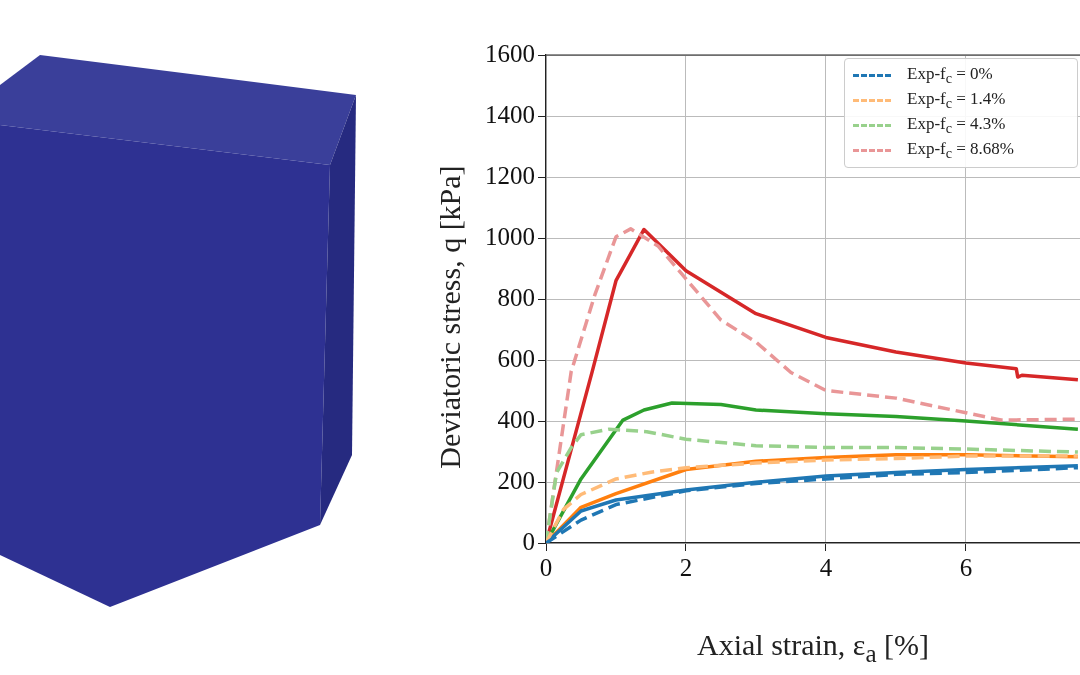 This screenshot has width=1080, height=675. Describe the element at coordinates (826, 567) in the screenshot. I see `x-tick-label: 4` at that location.